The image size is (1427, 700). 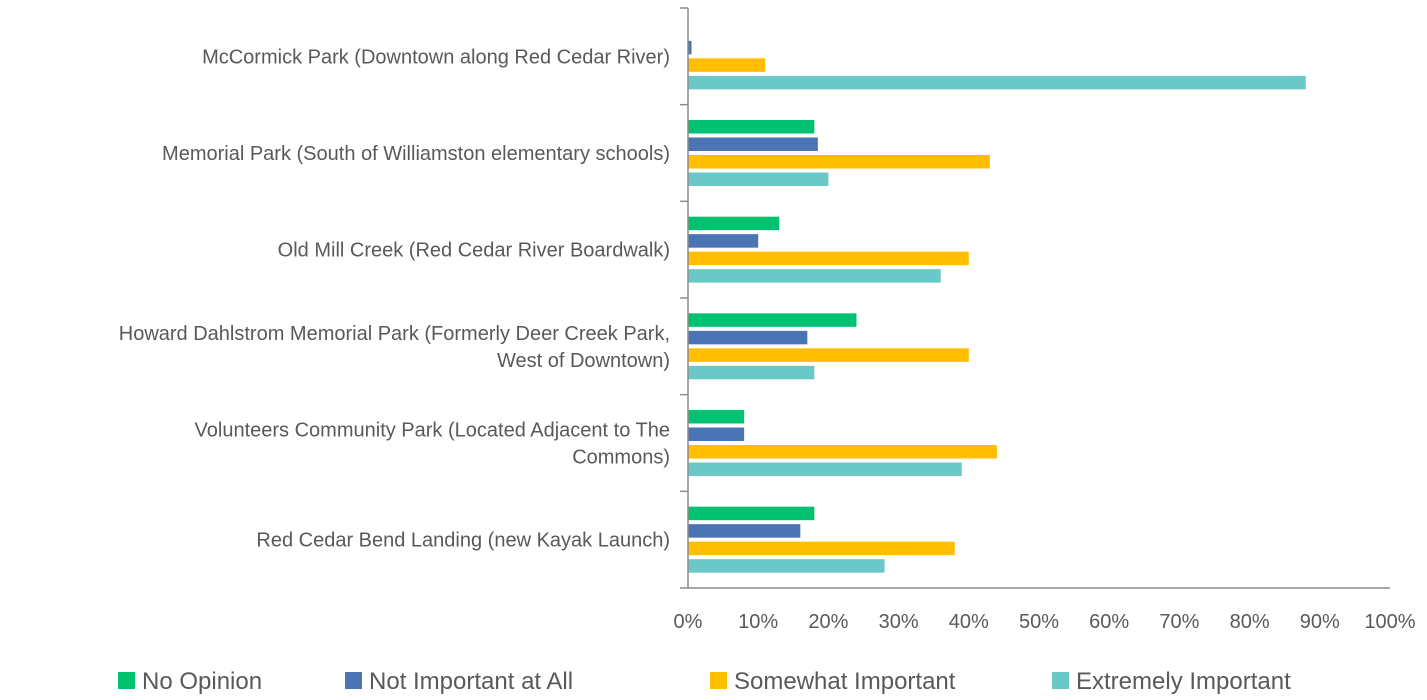 What do you see at coordinates (1389, 622) in the screenshot?
I see `x-tick-label: 100%` at bounding box center [1389, 622].